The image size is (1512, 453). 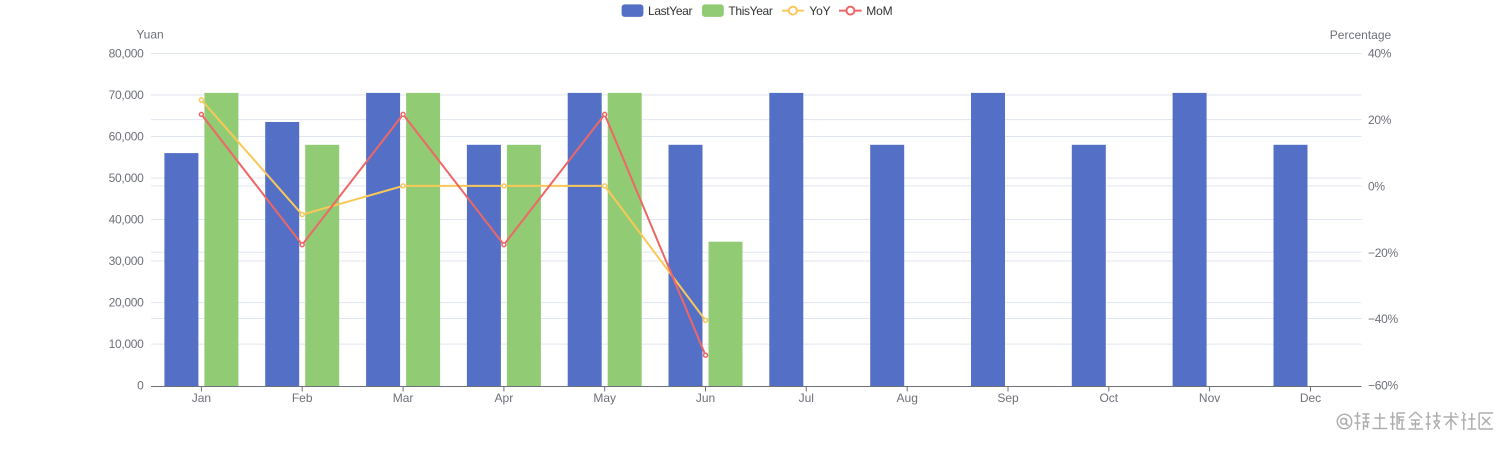 What do you see at coordinates (1361, 35) in the screenshot?
I see `svg-text: Percentage` at bounding box center [1361, 35].